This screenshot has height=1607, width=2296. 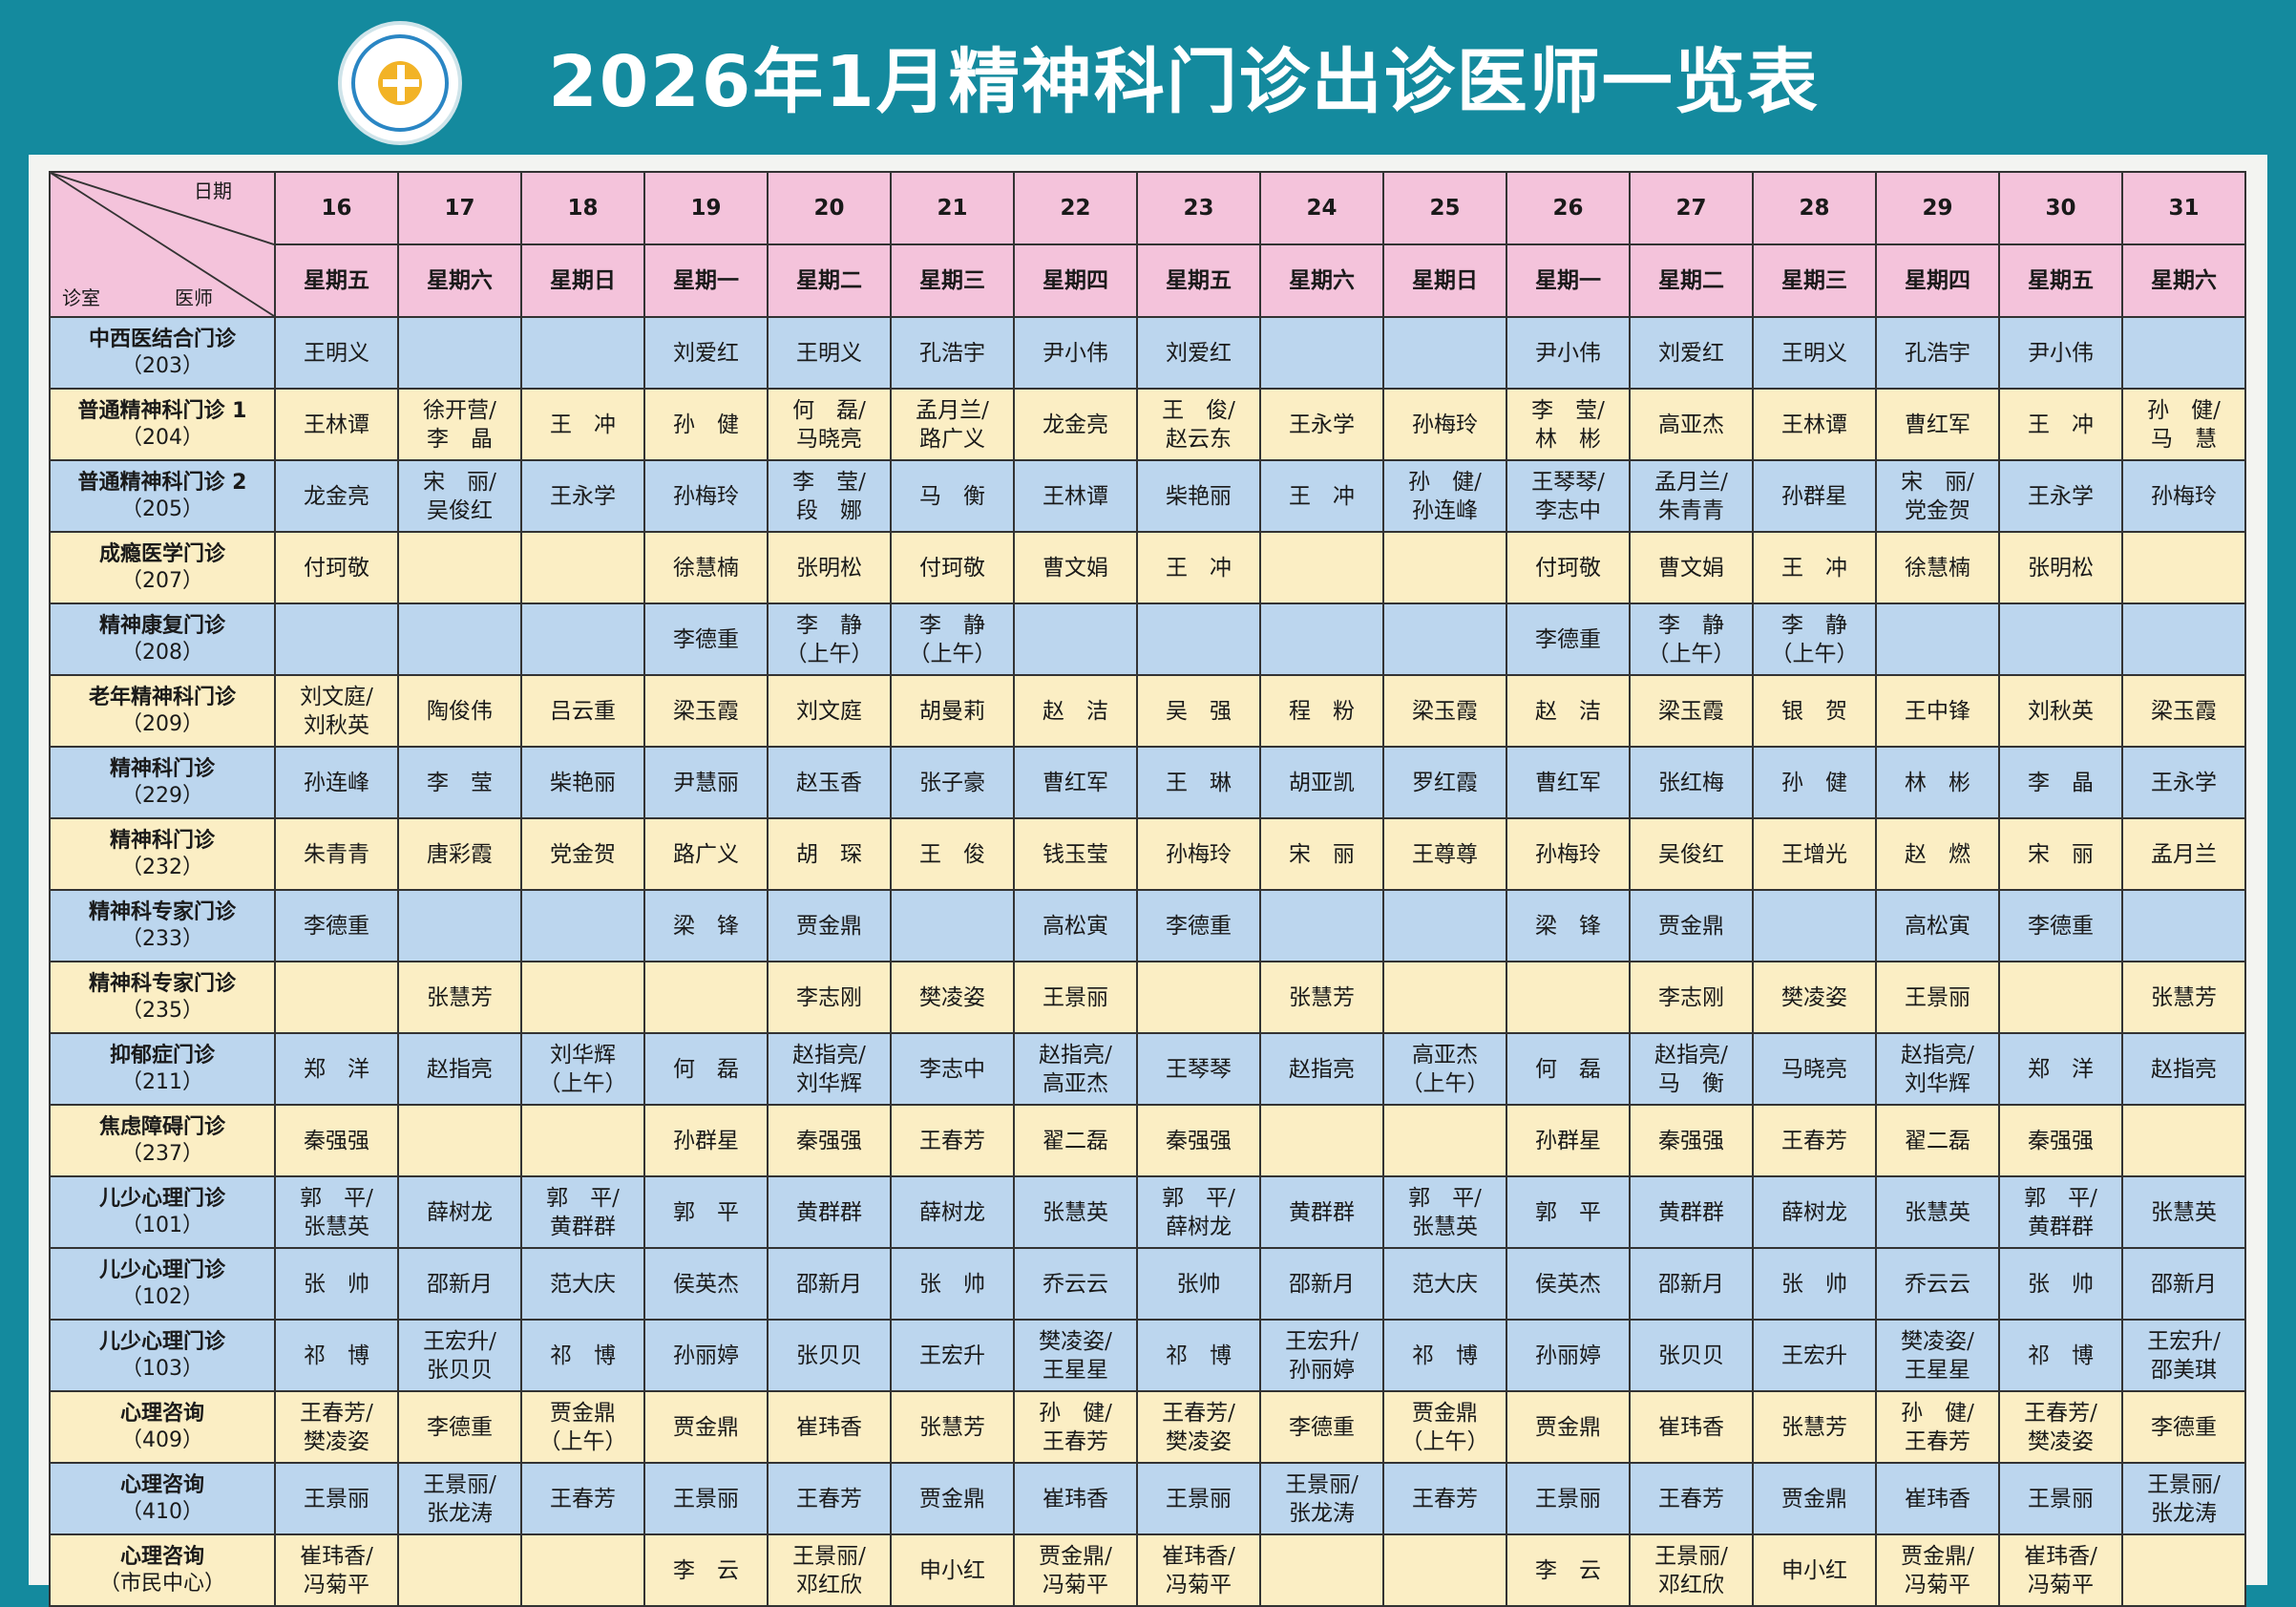 What do you see at coordinates (460, 782) in the screenshot?
I see `doctor-cell: 李 莹` at bounding box center [460, 782].